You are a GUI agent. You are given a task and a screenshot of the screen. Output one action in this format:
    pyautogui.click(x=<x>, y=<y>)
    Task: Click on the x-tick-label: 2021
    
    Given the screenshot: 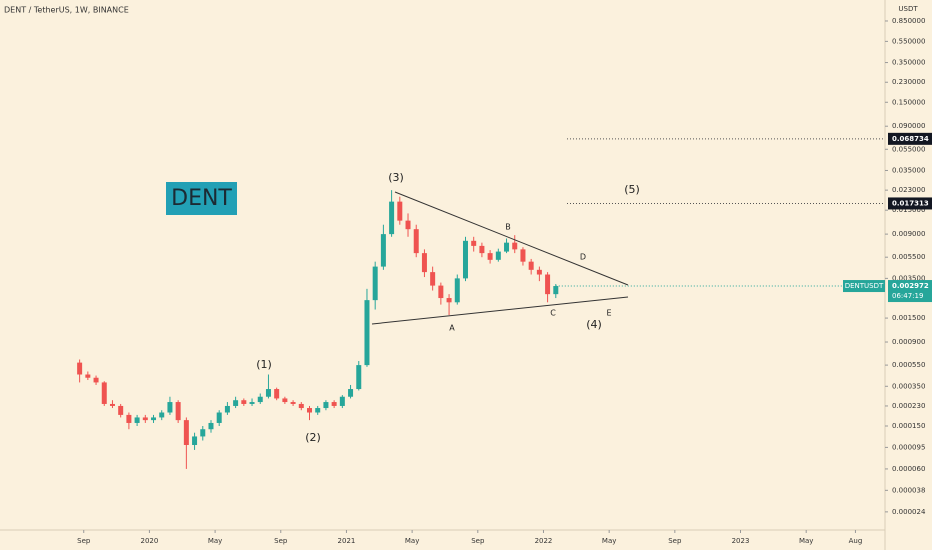 What is the action you would take?
    pyautogui.click(x=347, y=541)
    